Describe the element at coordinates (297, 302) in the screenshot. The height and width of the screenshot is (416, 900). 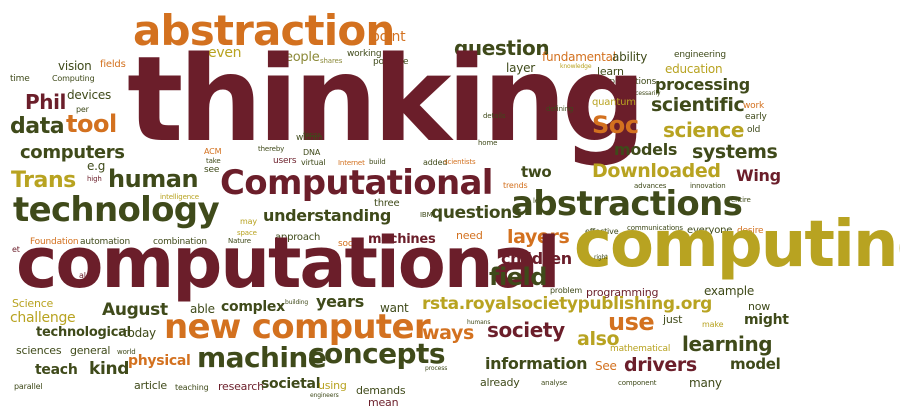
I see `word-building: building` at that location.